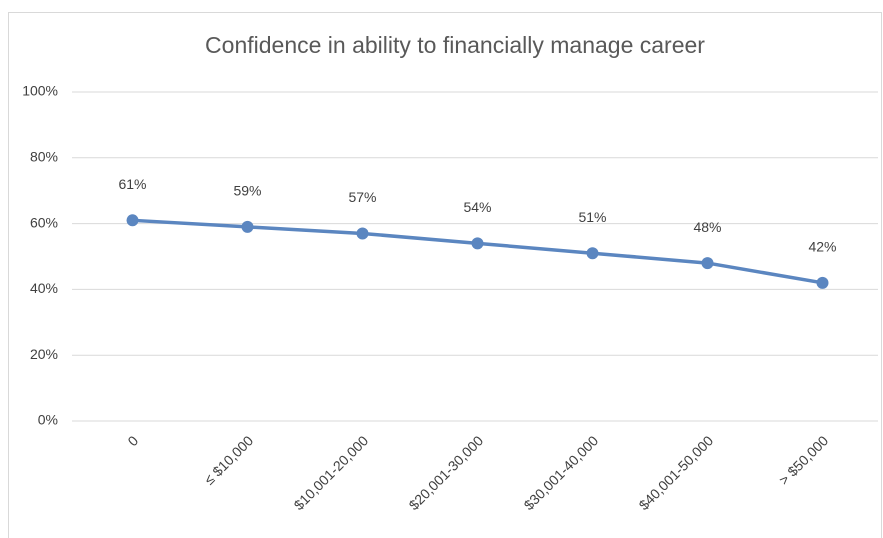  What do you see at coordinates (40, 91) in the screenshot?
I see `y-tick-label: 100%` at bounding box center [40, 91].